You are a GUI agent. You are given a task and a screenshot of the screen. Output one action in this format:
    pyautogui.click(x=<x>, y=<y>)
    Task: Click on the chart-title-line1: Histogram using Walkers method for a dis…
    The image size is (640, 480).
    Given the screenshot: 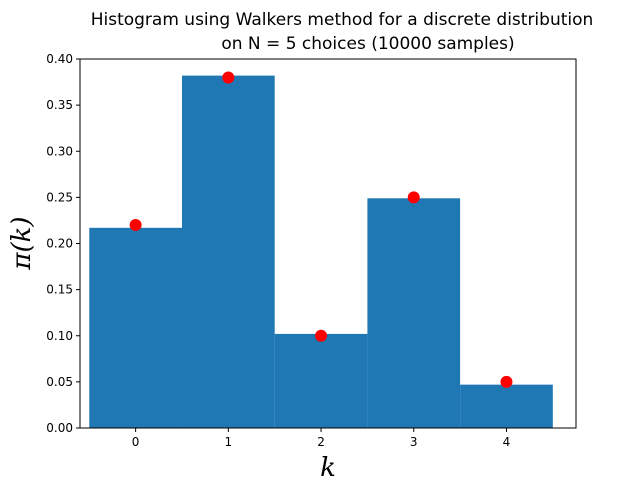 What is the action you would take?
    pyautogui.click(x=342, y=20)
    